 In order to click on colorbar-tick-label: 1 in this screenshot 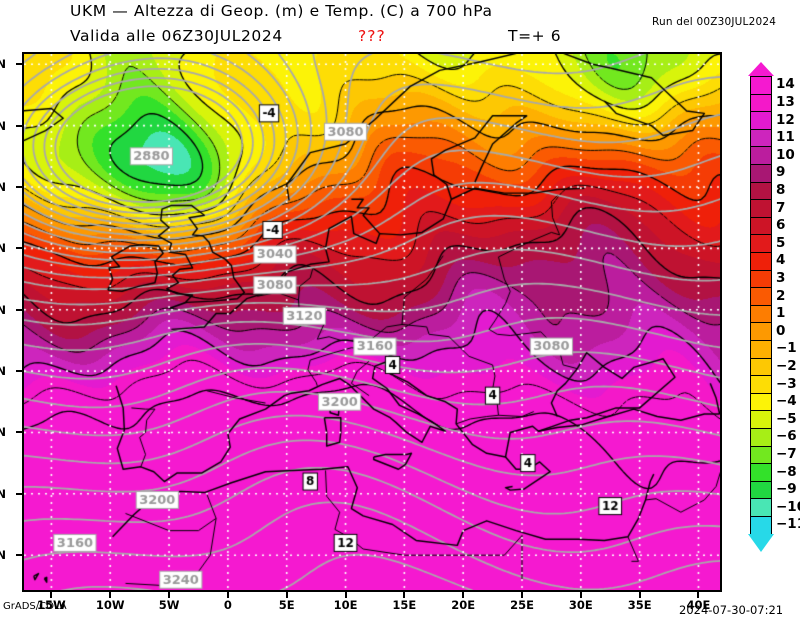, I will do `click(781, 313)`.